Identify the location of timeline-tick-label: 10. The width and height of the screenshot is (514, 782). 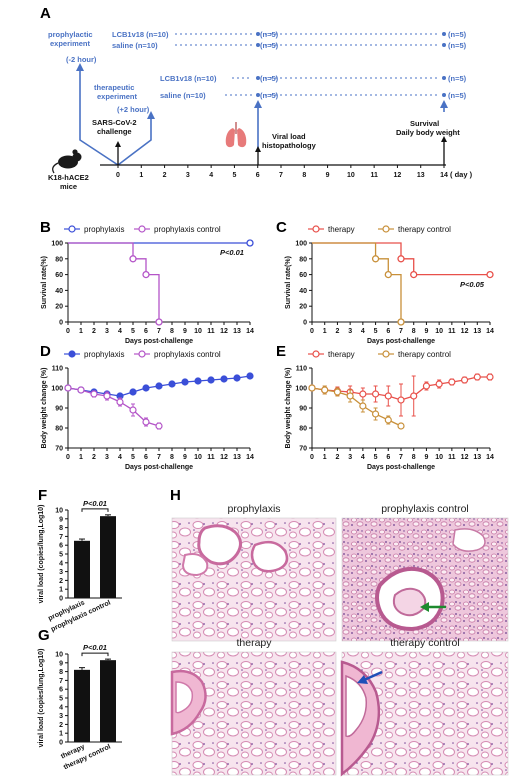
(351, 175).